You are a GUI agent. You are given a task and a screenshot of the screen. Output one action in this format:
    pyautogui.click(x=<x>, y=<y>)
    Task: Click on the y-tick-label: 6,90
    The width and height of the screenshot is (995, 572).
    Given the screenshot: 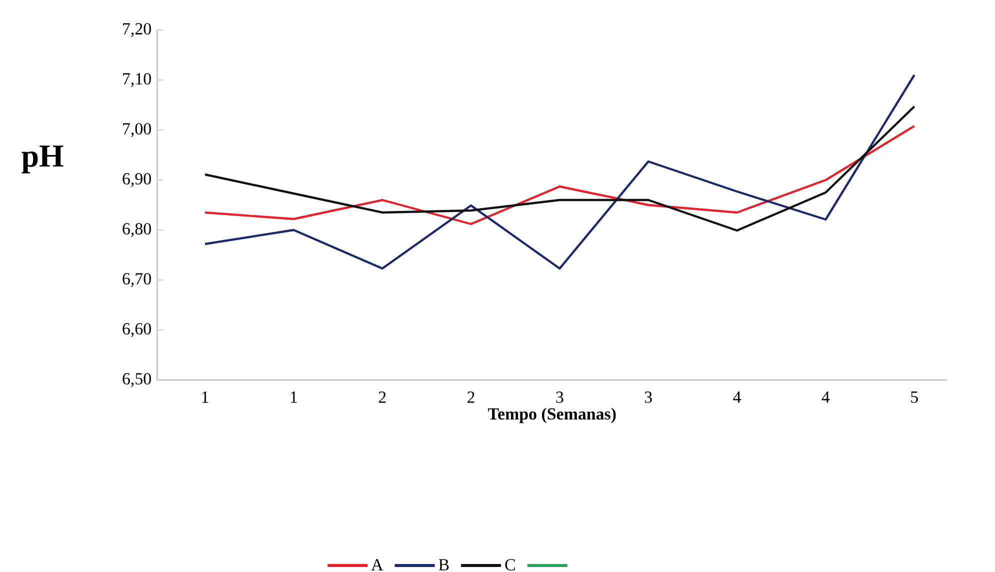 What is the action you would take?
    pyautogui.click(x=136, y=180)
    